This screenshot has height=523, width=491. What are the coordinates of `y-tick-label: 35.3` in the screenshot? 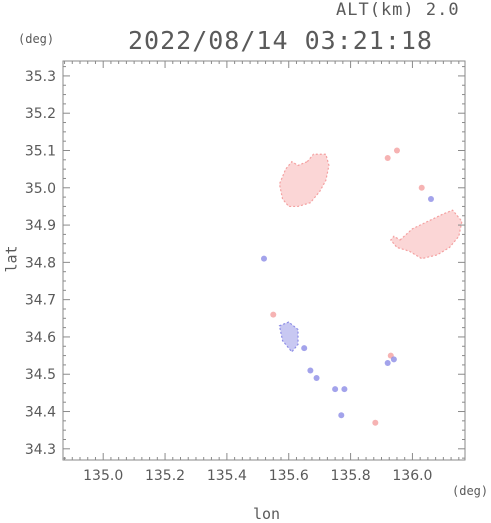 It's located at (40, 77).